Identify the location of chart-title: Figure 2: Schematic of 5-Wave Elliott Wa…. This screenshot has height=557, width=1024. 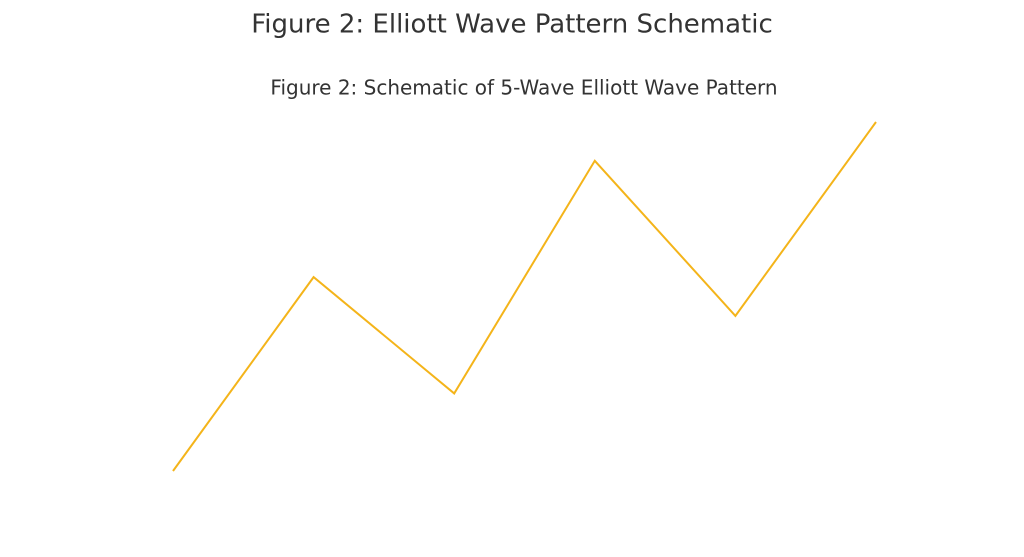
(523, 88).